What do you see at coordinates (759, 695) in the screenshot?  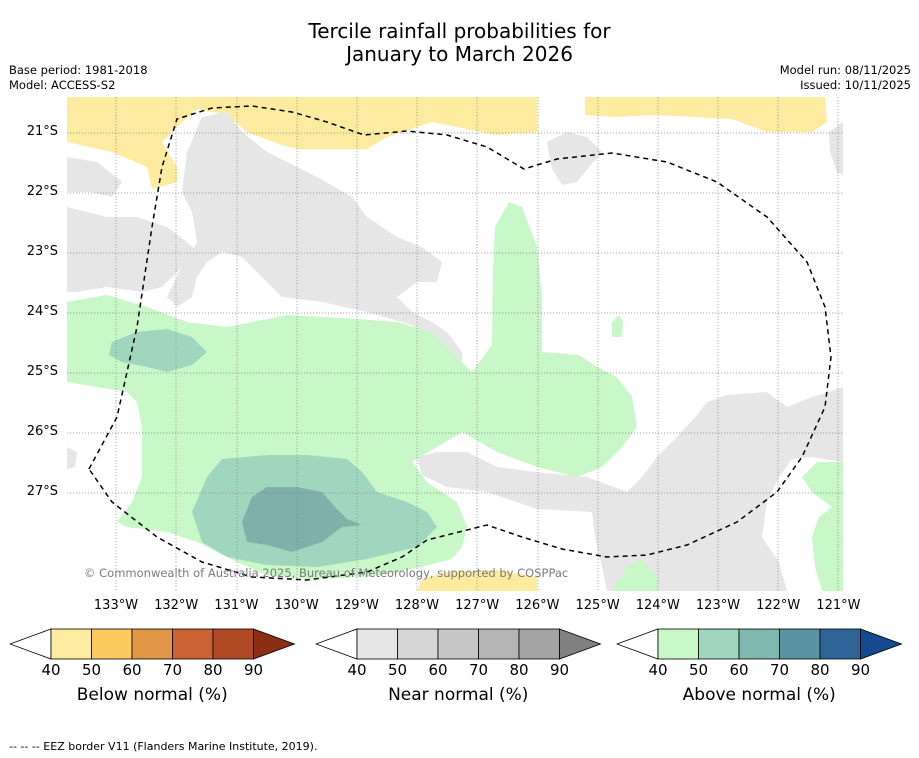 I see `colorbar-title: Above normal (%)` at bounding box center [759, 695].